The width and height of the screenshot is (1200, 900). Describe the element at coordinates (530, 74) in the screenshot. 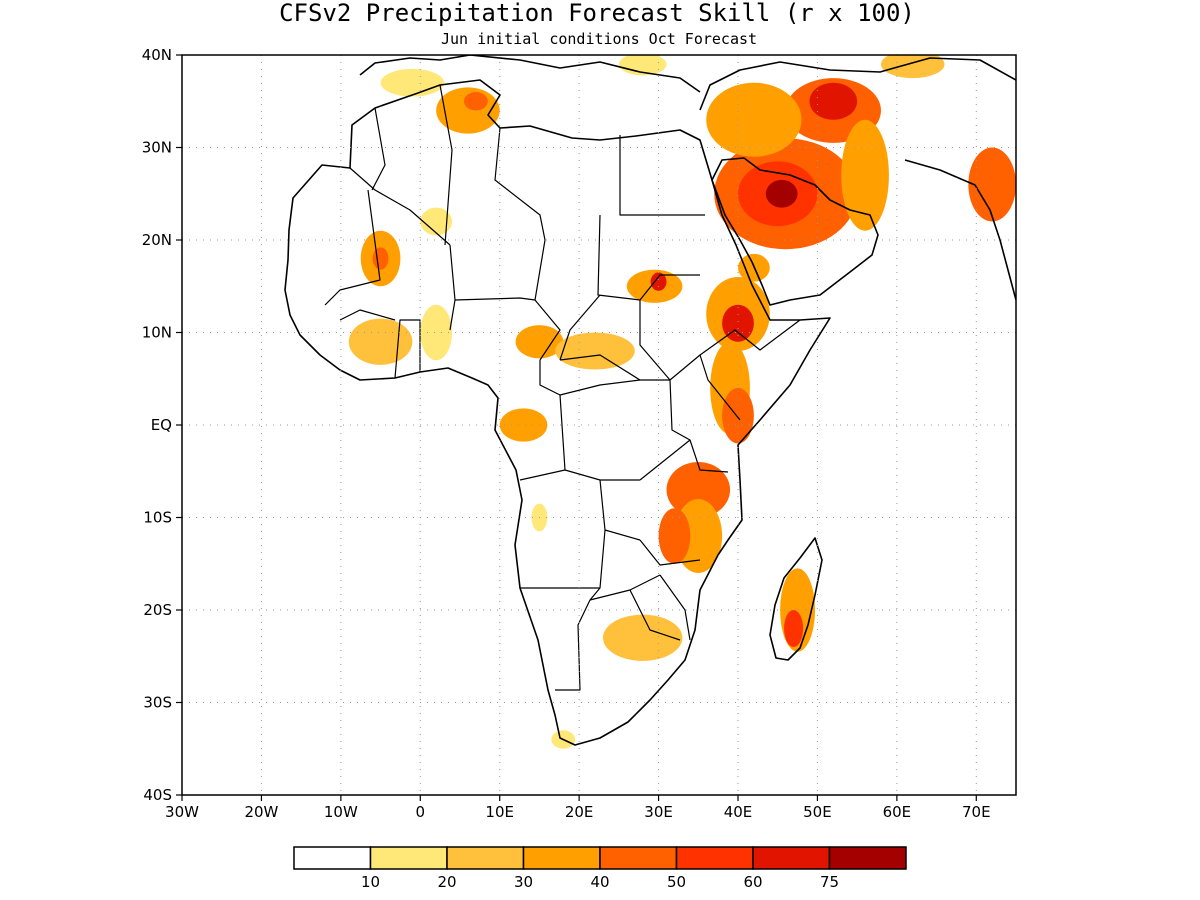

I see `europe-coastline` at that location.